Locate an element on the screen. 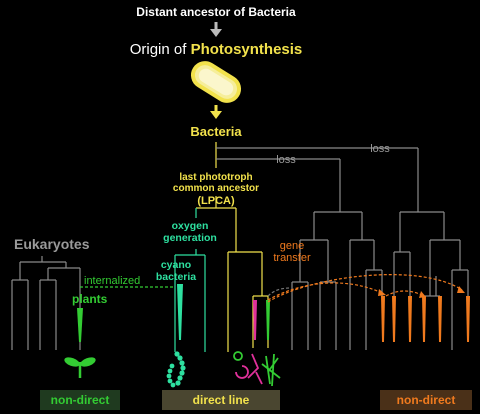  magenta-leaf-wedge is located at coordinates (255, 320).